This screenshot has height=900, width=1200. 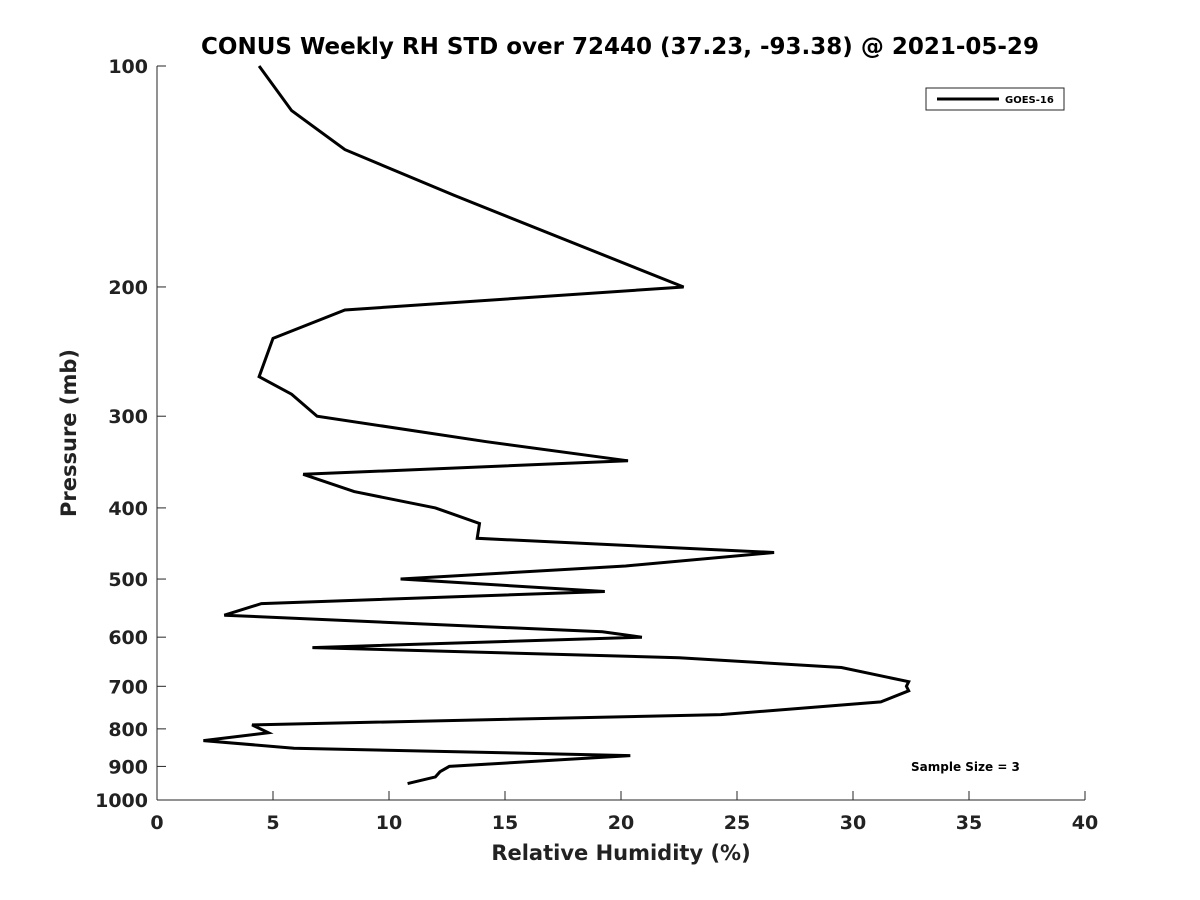 I want to click on y-tick-label: 1000, so click(x=121, y=801).